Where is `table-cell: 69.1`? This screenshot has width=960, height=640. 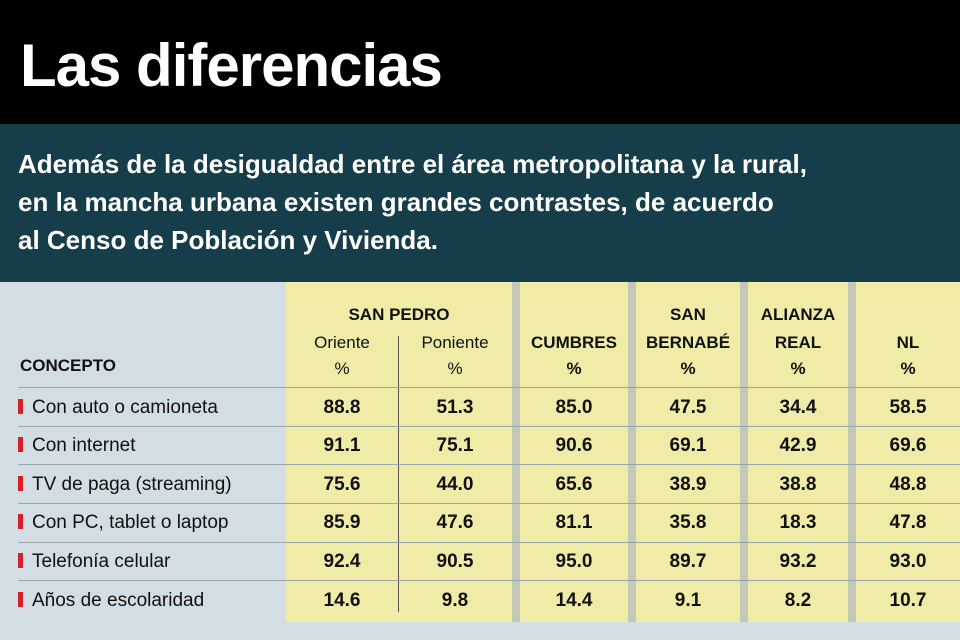
table-cell: 69.1 is located at coordinates (688, 445).